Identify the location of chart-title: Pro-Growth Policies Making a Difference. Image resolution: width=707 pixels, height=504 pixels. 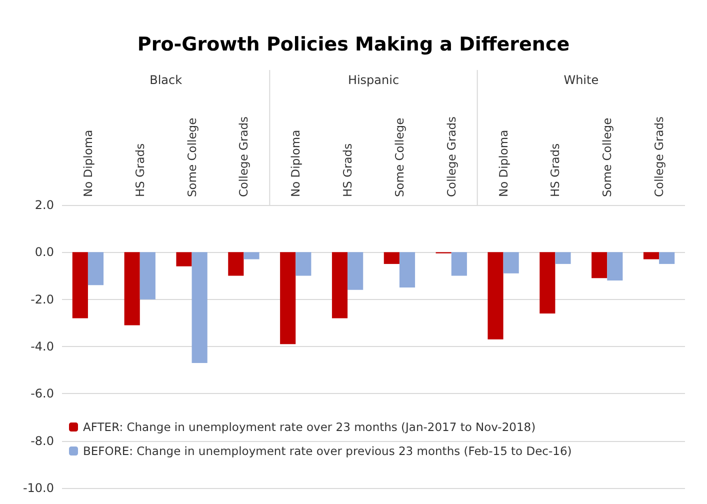
(353, 45).